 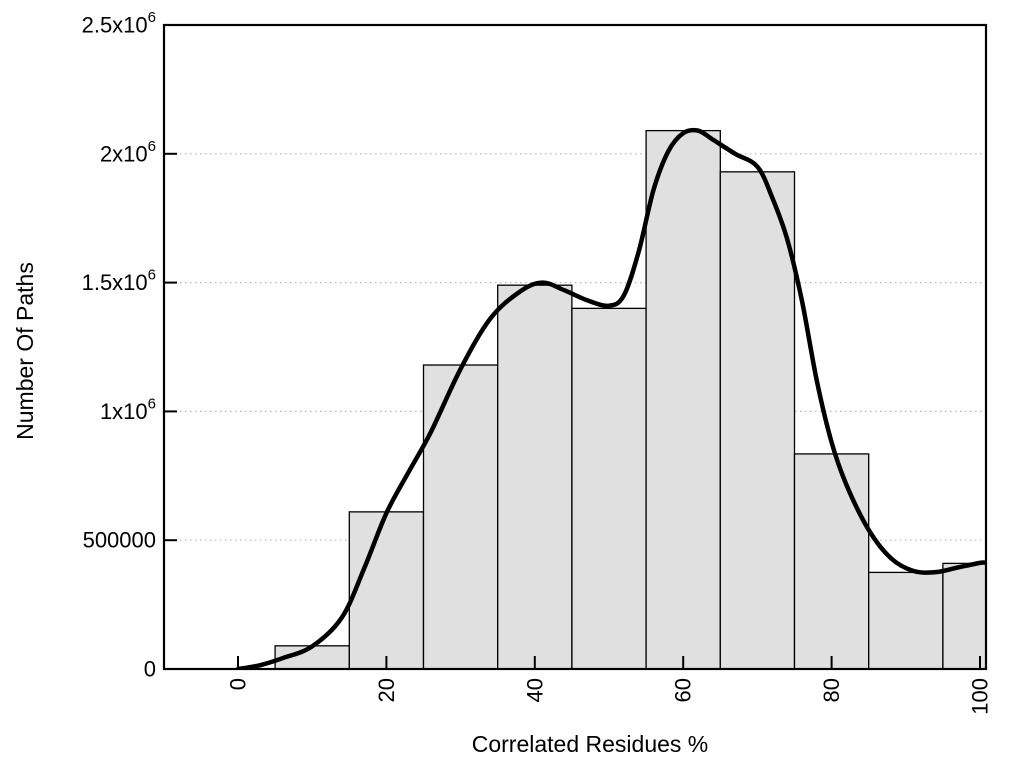 I want to click on x-tick-label: 80, so click(x=831, y=690).